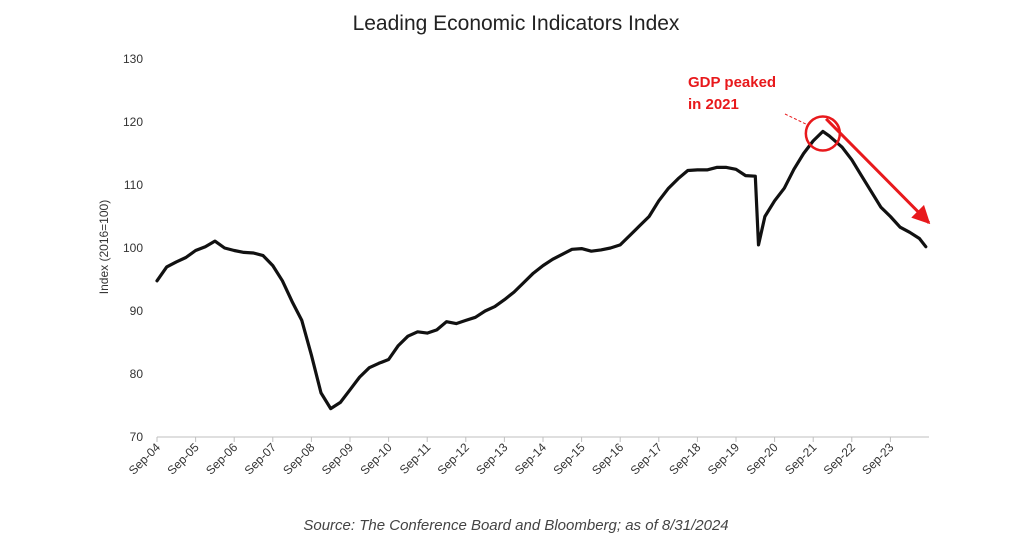  What do you see at coordinates (337, 458) in the screenshot?
I see `x-tick-label: Sep-09` at bounding box center [337, 458].